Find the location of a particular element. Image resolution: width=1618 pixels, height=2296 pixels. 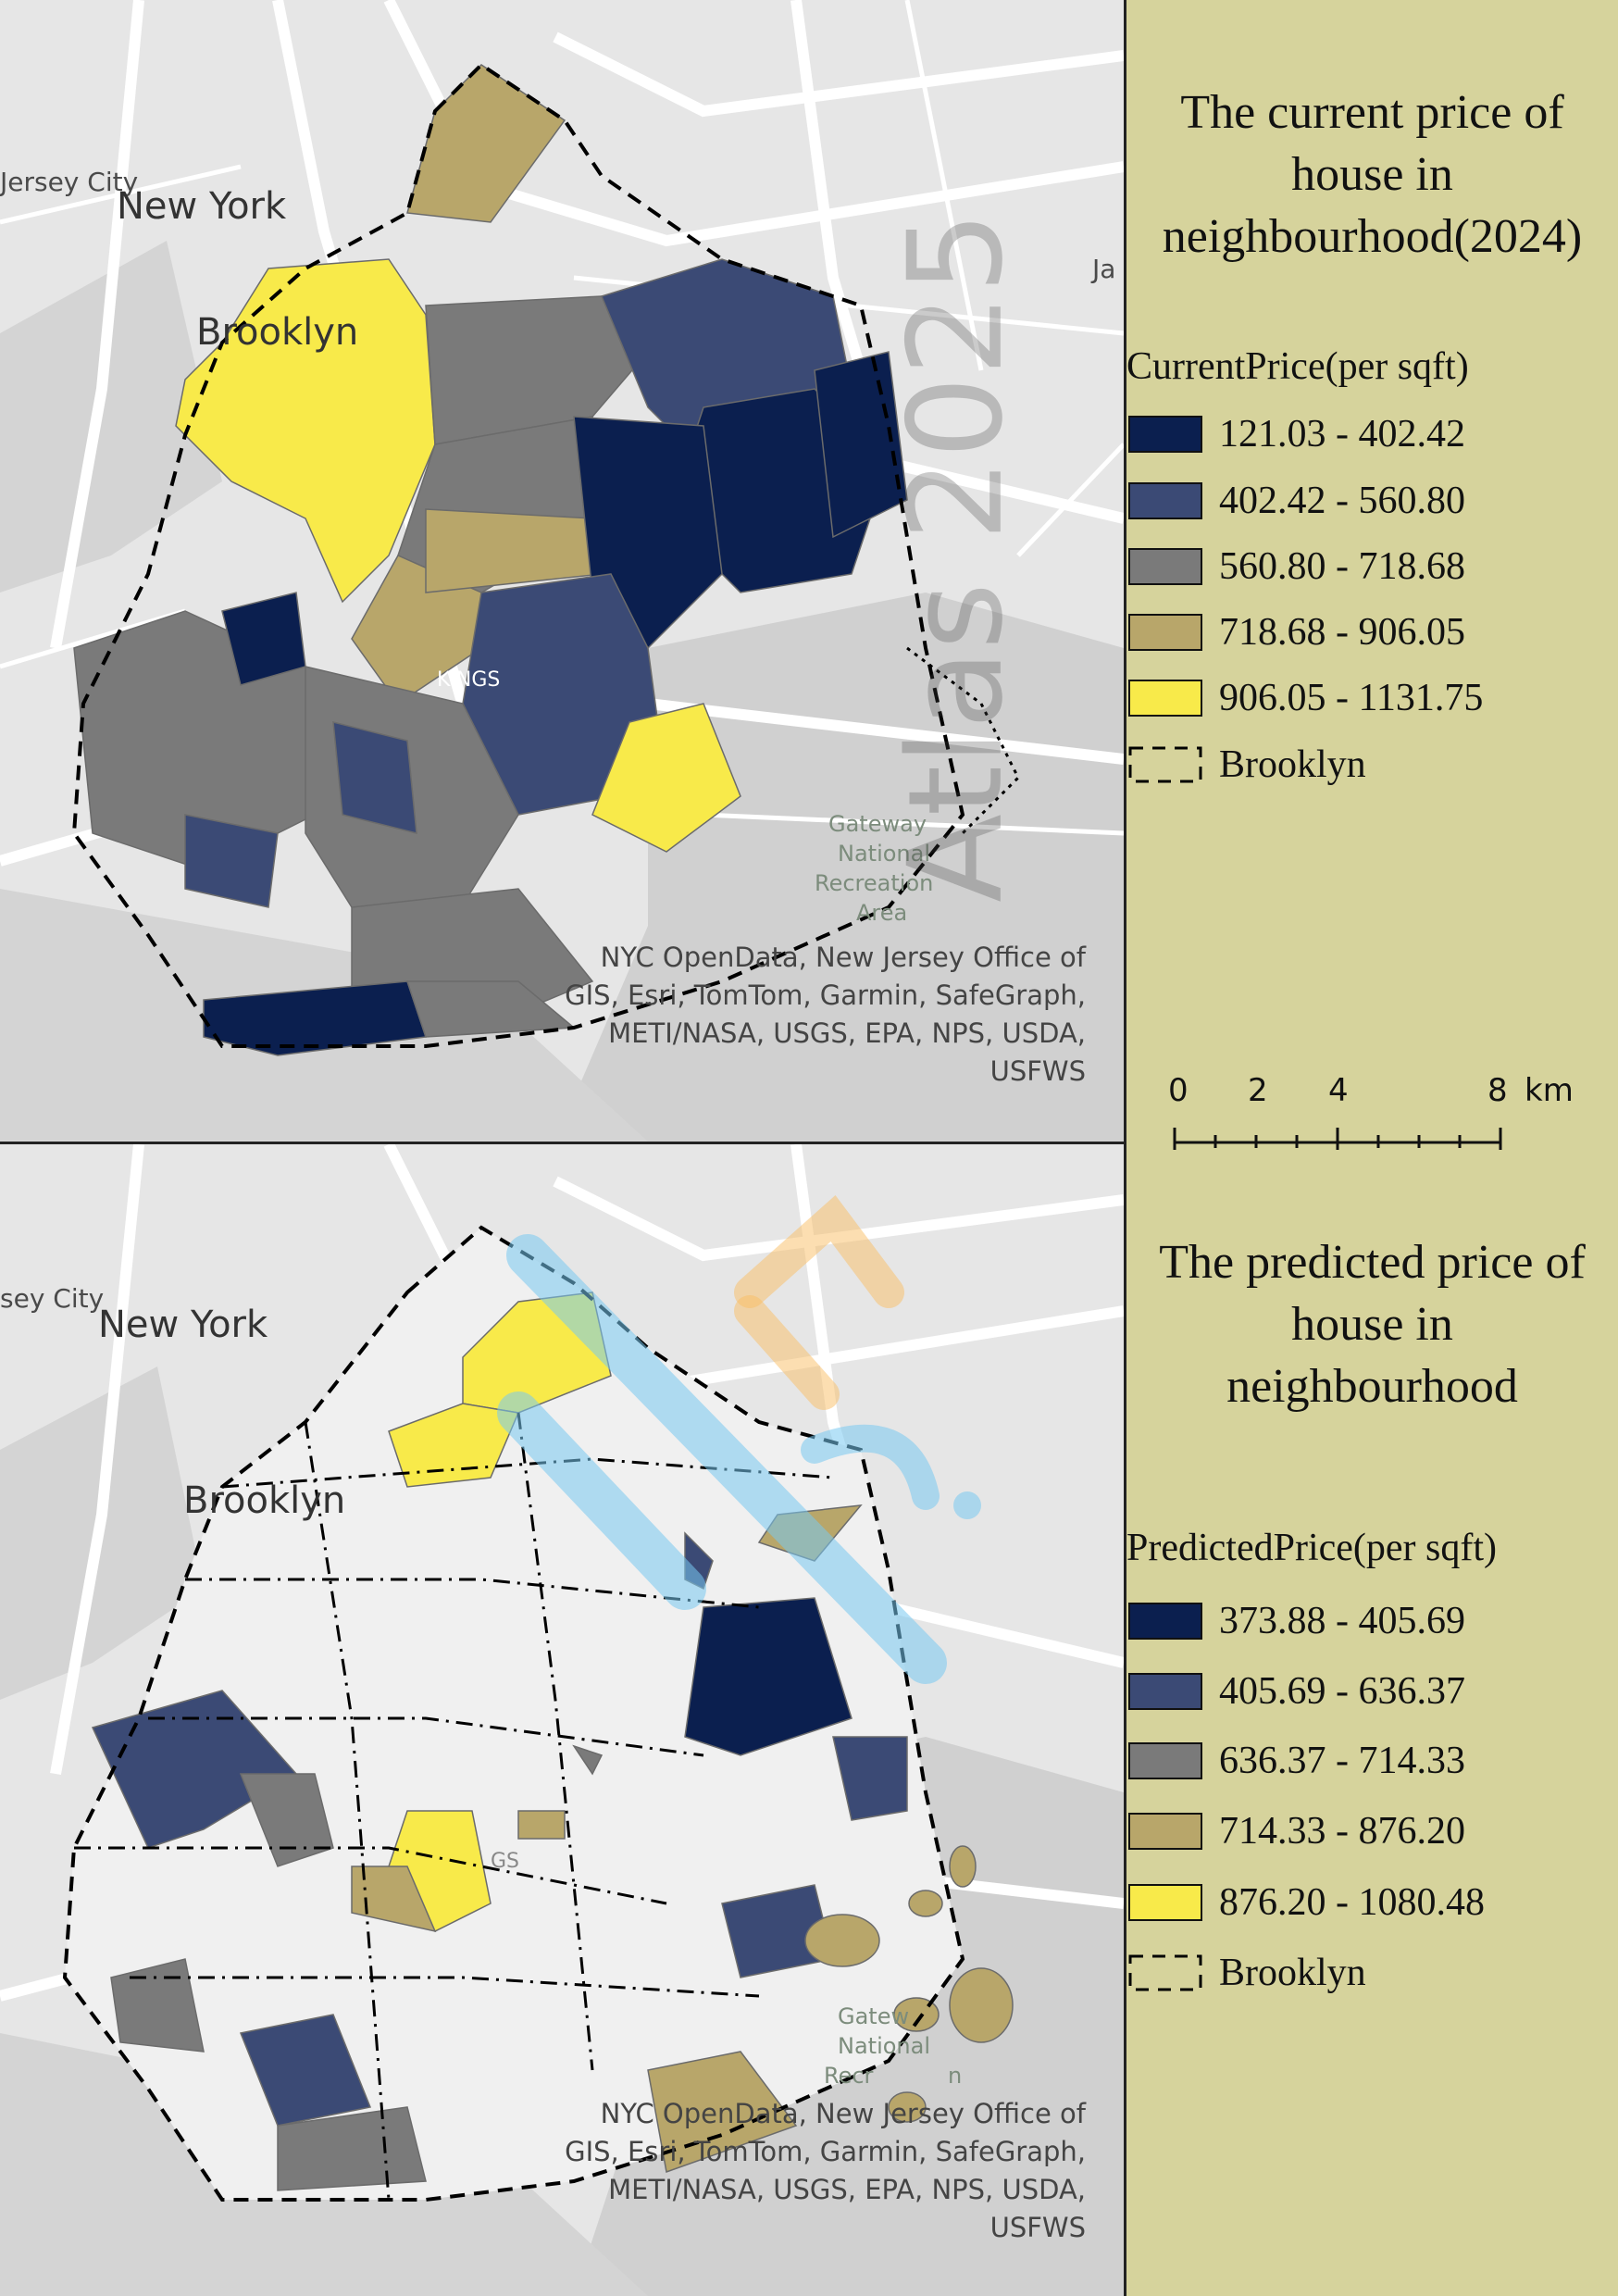

watermark-chevron-top is located at coordinates (819, 1251).